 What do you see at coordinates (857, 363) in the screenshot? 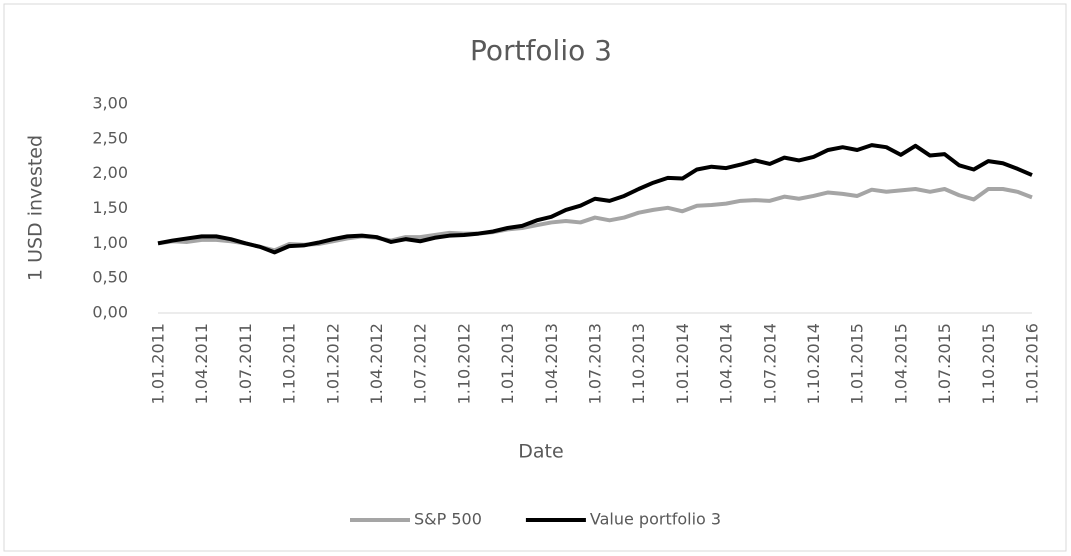
I see `x-tick-label: 1.01.2015` at bounding box center [857, 363].